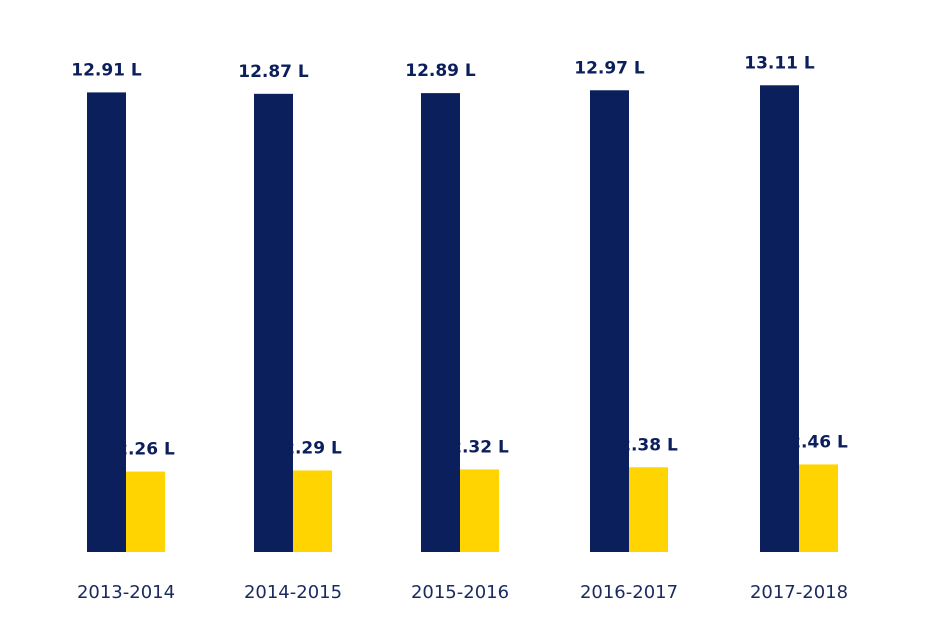 The width and height of the screenshot is (943, 617). I want to click on bar-s2-2013-2014, so click(145, 511).